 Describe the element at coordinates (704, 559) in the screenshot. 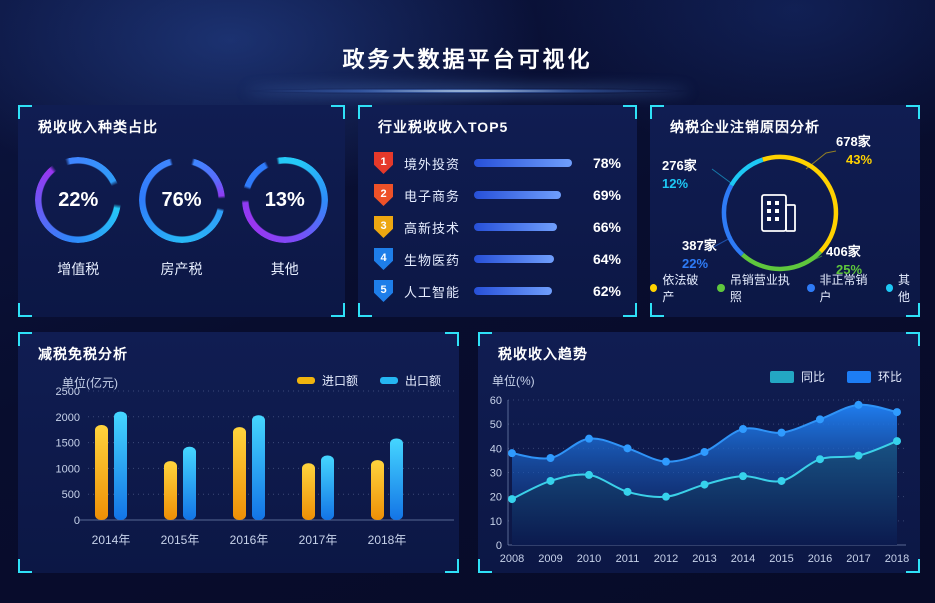

I see `x-tick-label: 2013` at that location.